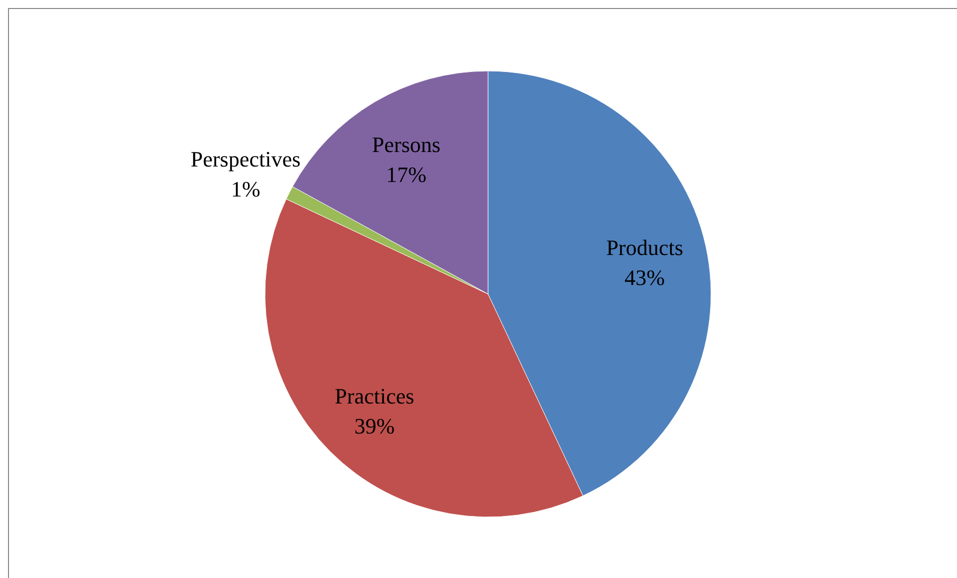 This screenshot has height=578, width=957. Describe the element at coordinates (245, 159) in the screenshot. I see `slice-label: Perspectives` at that location.